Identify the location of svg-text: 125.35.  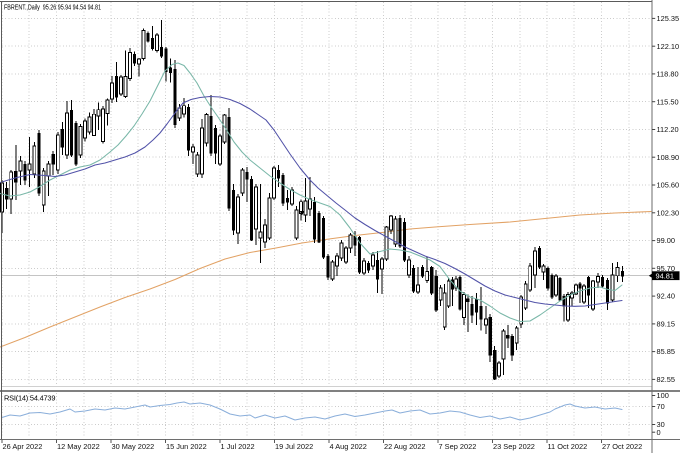
(668, 18).